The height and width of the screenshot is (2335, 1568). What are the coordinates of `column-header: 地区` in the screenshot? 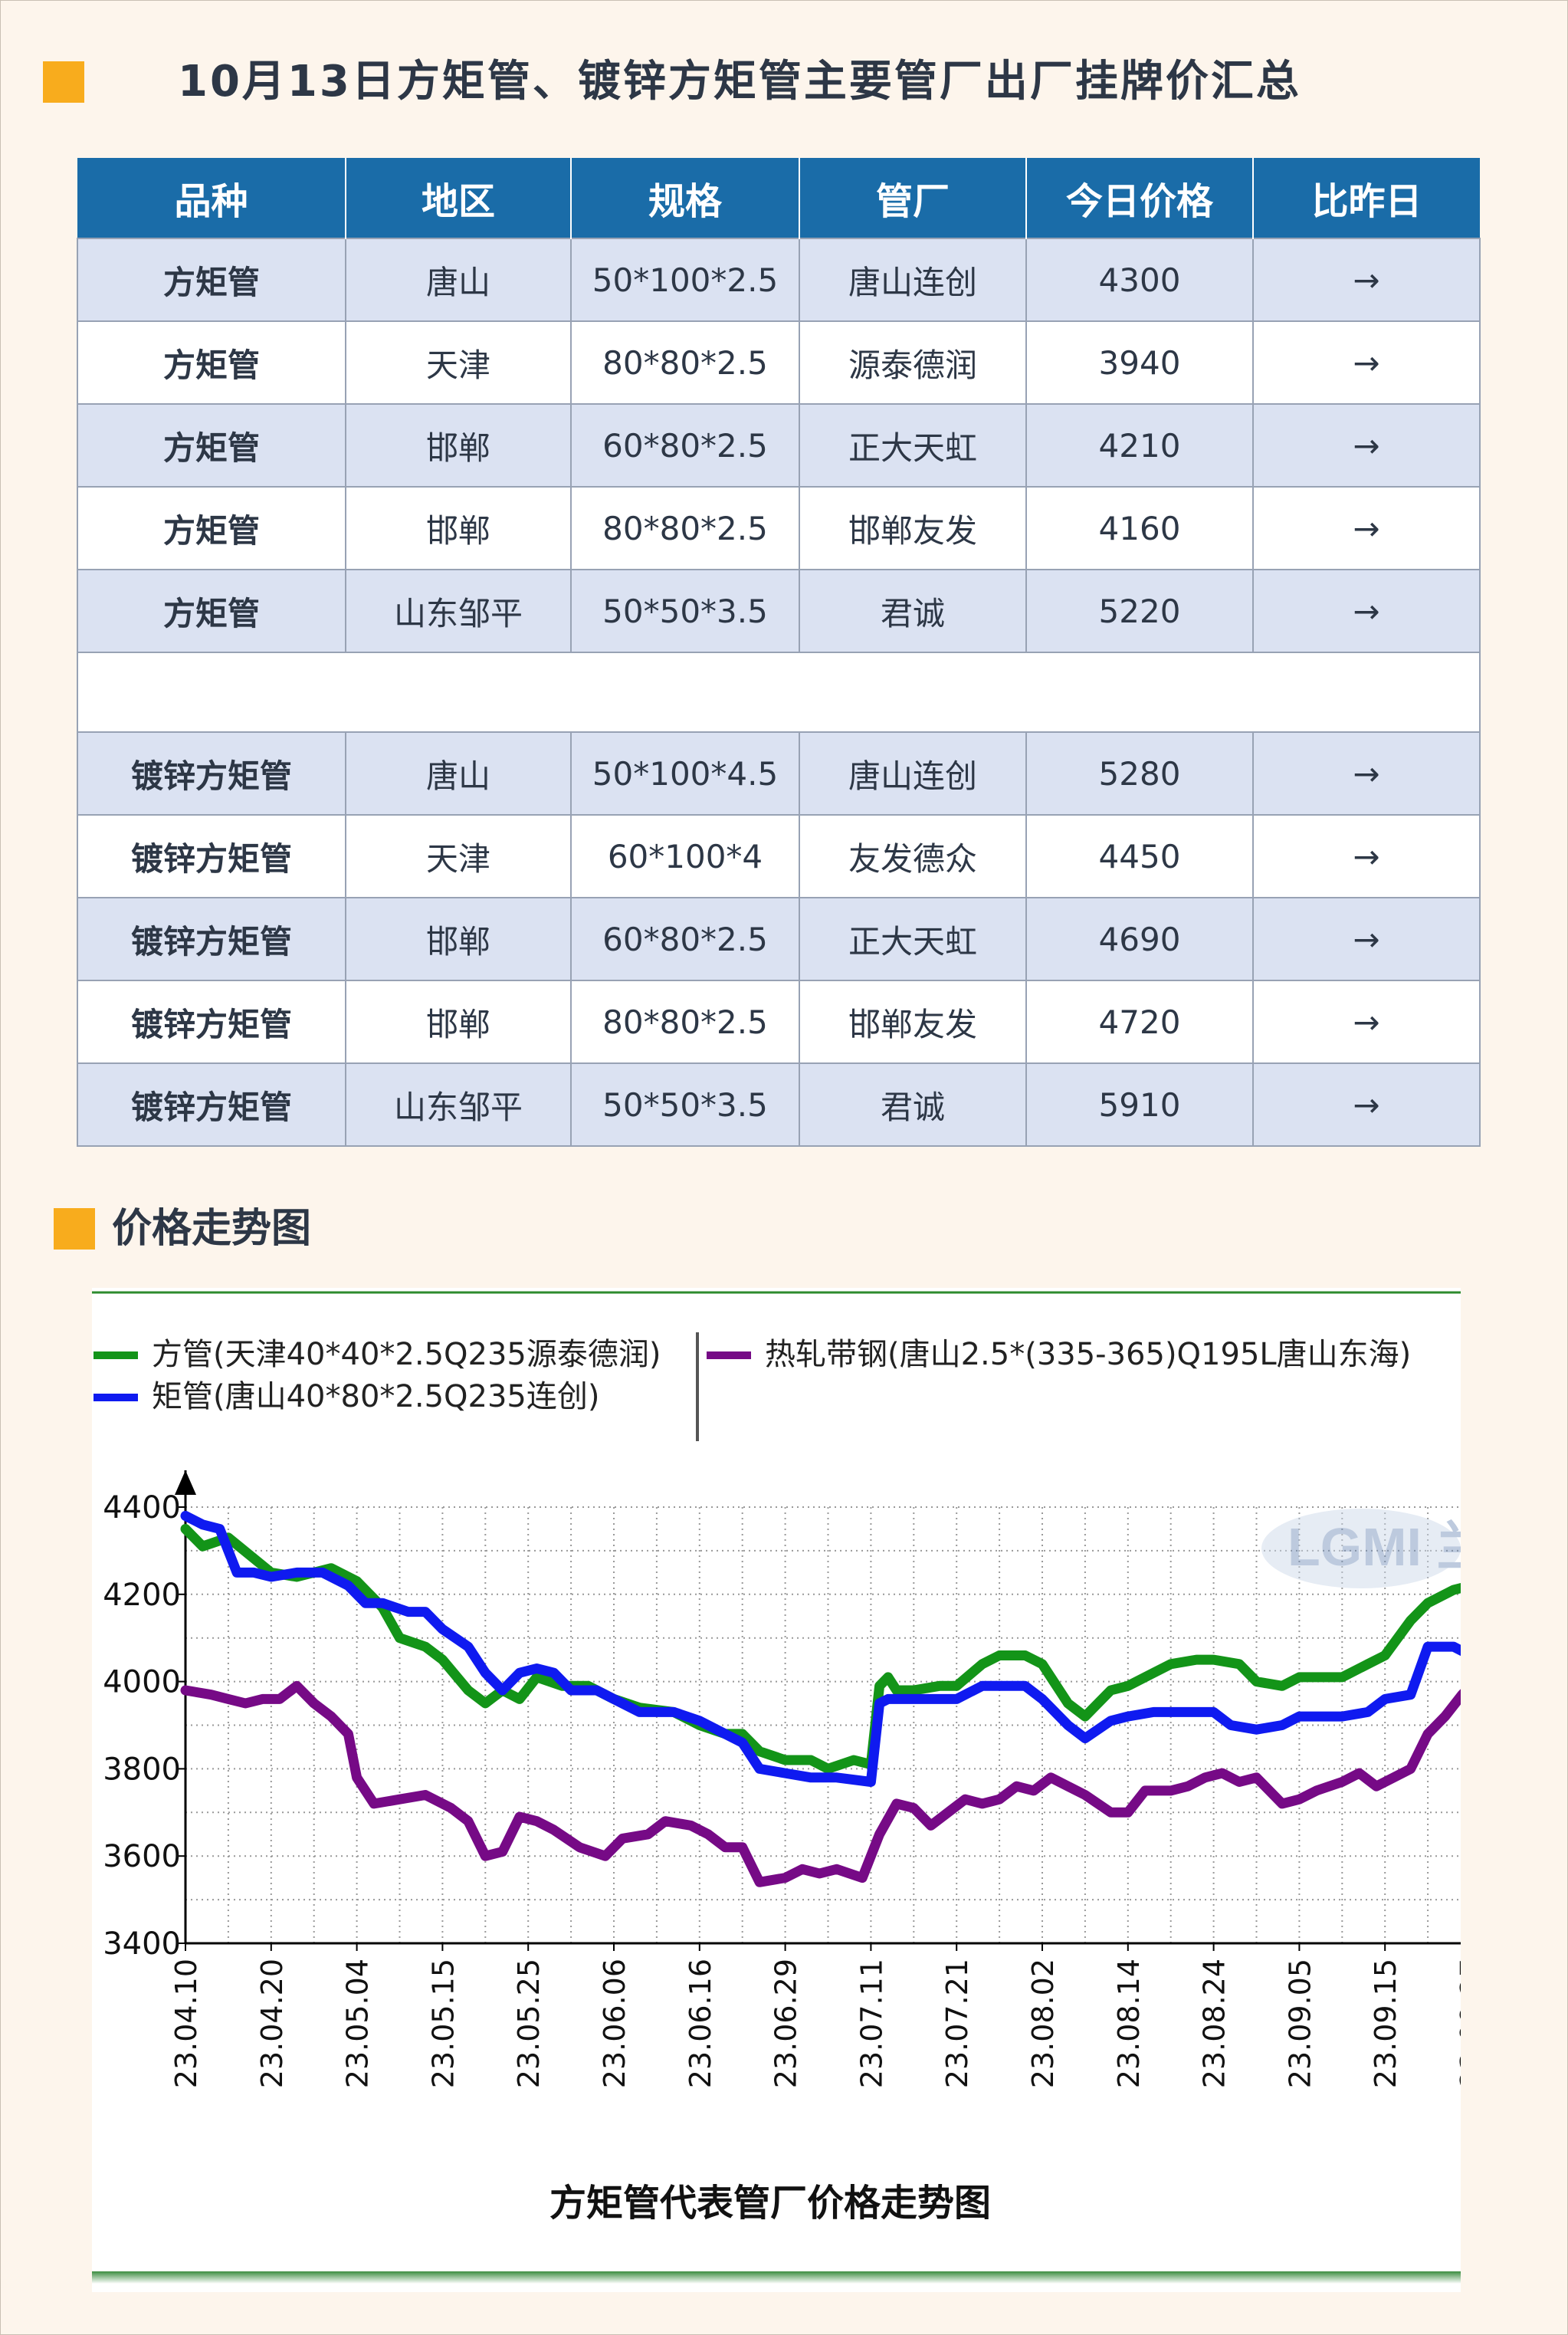 It's located at (459, 198).